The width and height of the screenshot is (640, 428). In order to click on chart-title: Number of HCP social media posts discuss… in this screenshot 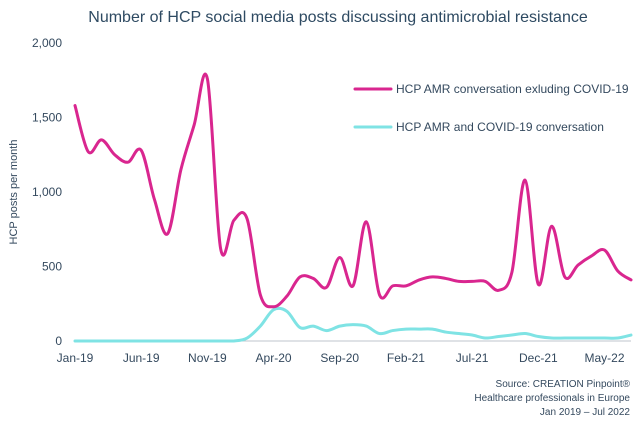, I will do `click(338, 17)`.